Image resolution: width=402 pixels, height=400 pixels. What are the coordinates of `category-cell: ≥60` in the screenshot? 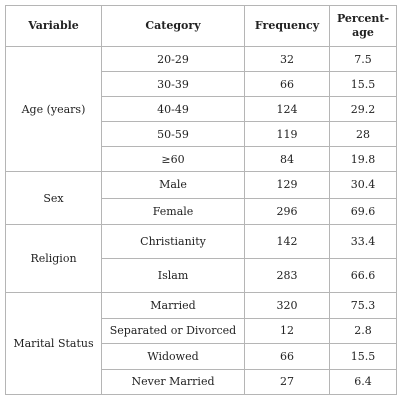 It's located at (173, 159).